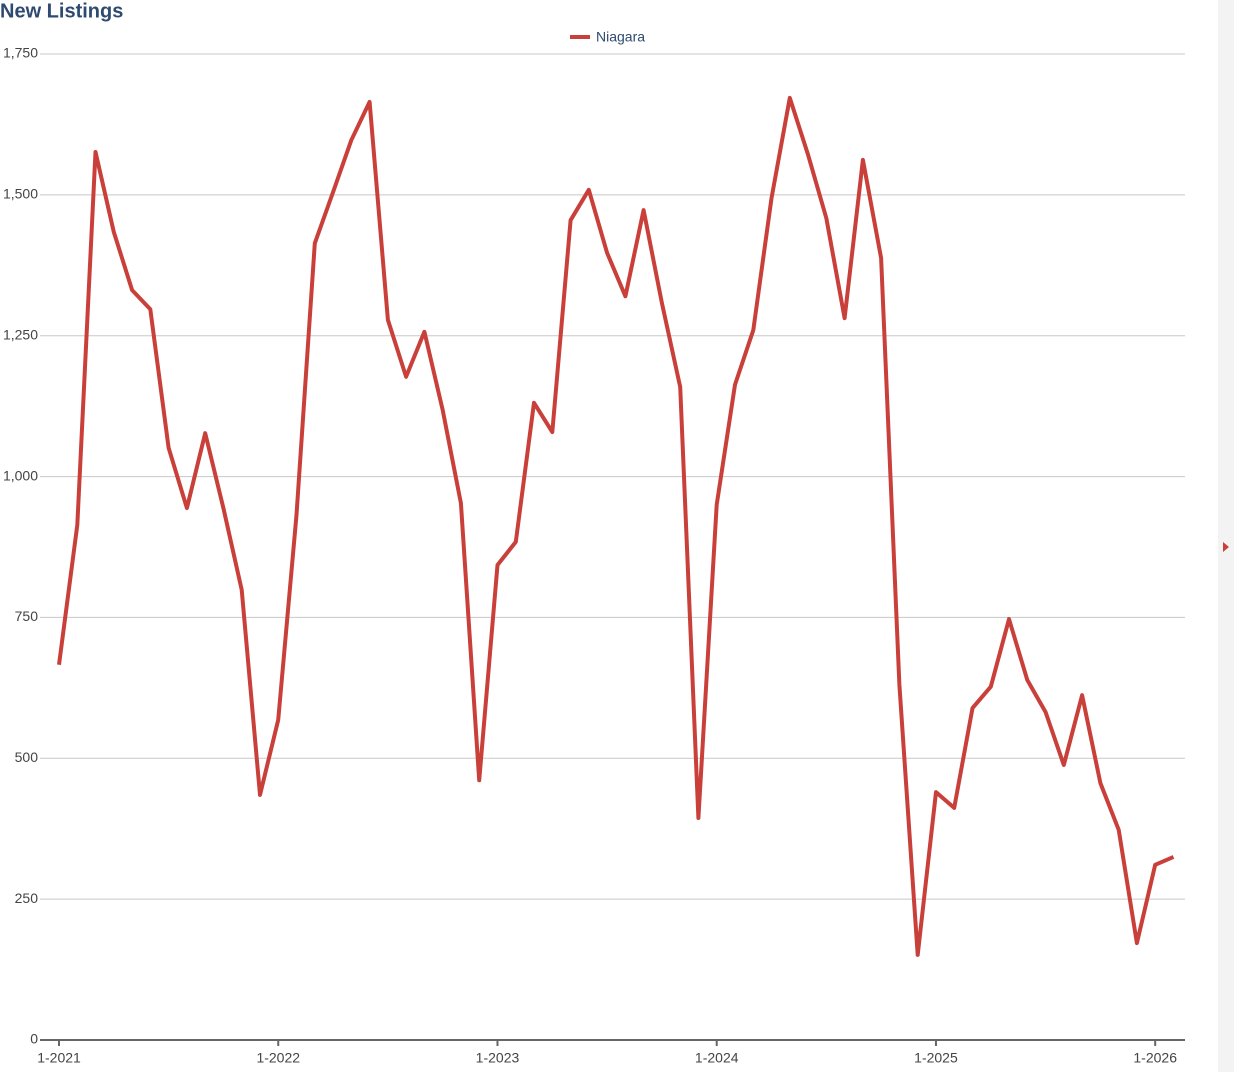  What do you see at coordinates (27, 616) in the screenshot?
I see `y-tick-label: 750` at bounding box center [27, 616].